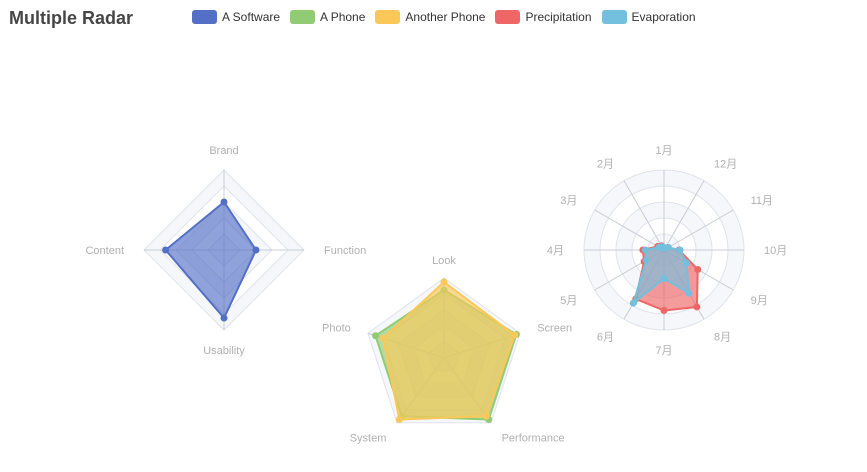 The width and height of the screenshot is (867, 472). I want to click on radar-series-evaporation, so click(661, 275).